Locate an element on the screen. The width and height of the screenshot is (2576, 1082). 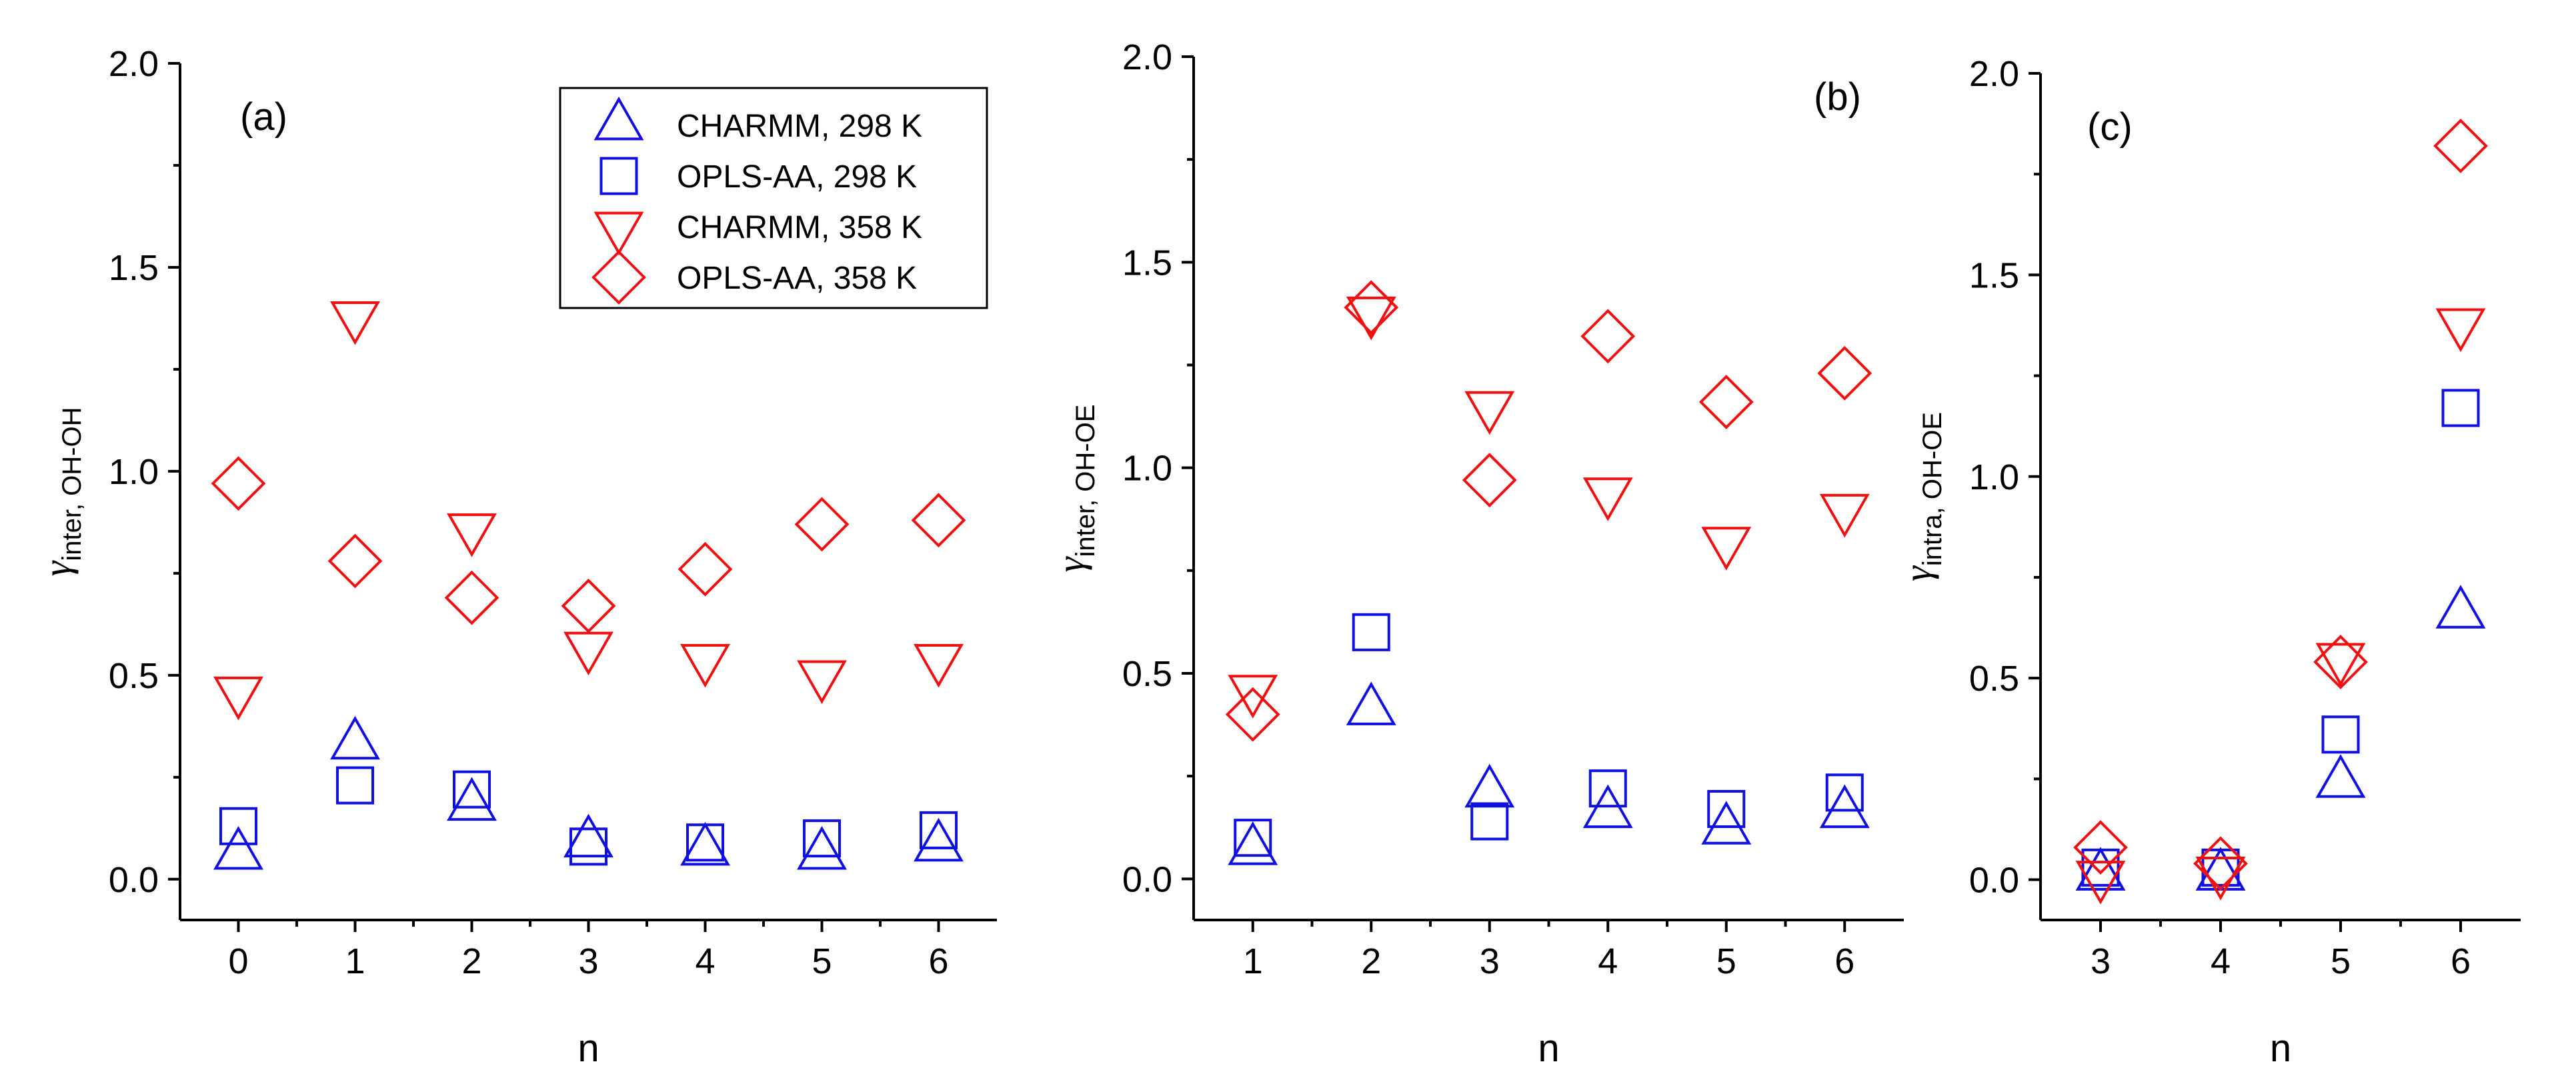
legend-label: OPLS-AA, 358 K is located at coordinates (797, 278).